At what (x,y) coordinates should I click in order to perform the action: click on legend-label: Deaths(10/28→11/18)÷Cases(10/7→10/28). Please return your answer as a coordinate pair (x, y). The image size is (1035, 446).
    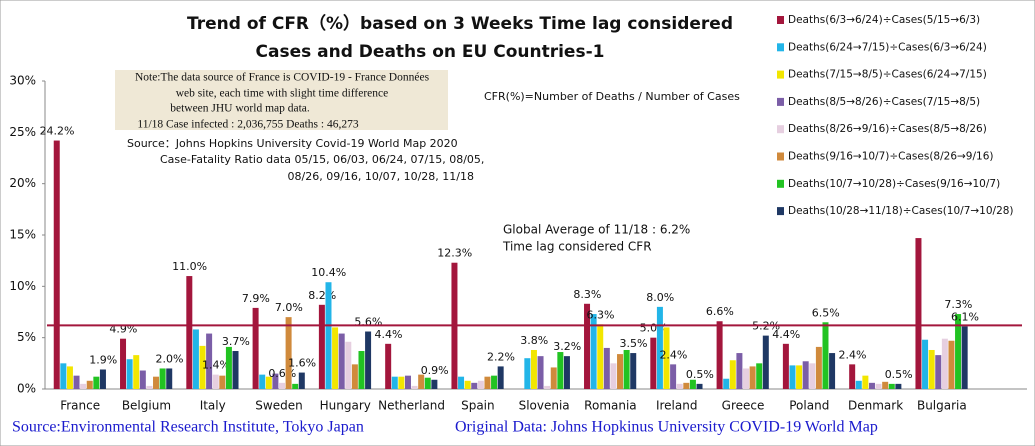
    Looking at the image, I should click on (901, 211).